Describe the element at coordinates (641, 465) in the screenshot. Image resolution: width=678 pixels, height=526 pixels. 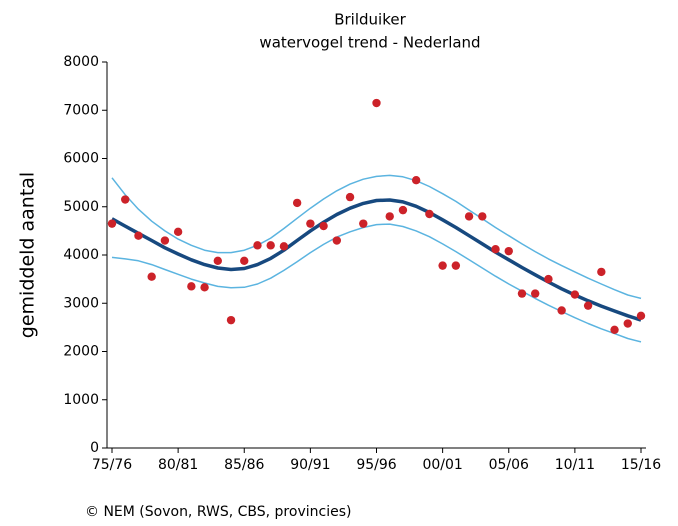
I see `x-tick-label: 15/16` at that location.